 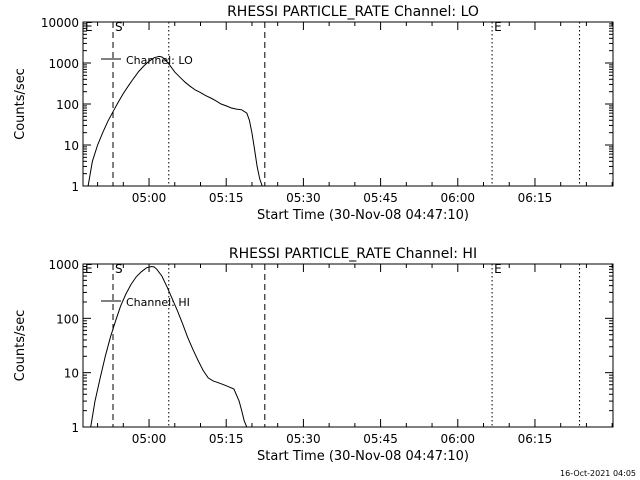 I want to click on lo-x-tick-label: 05:45, so click(x=380, y=198).